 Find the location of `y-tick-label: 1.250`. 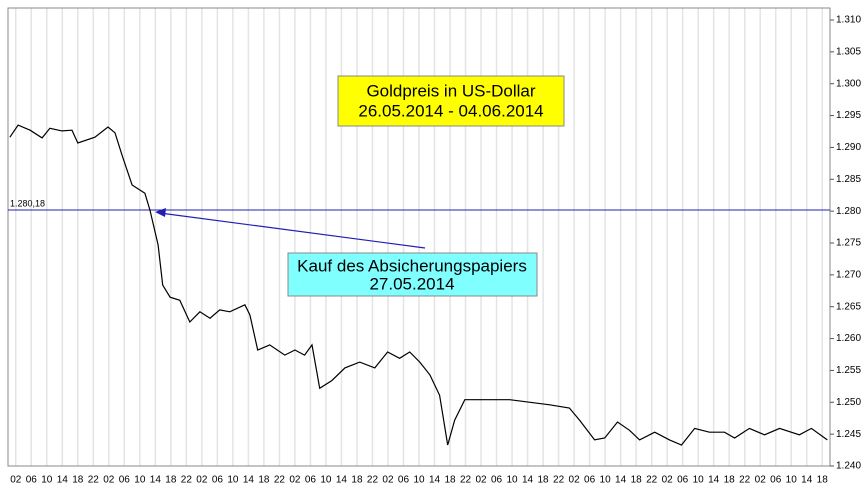

y-tick-label: 1.250 is located at coordinates (848, 402).